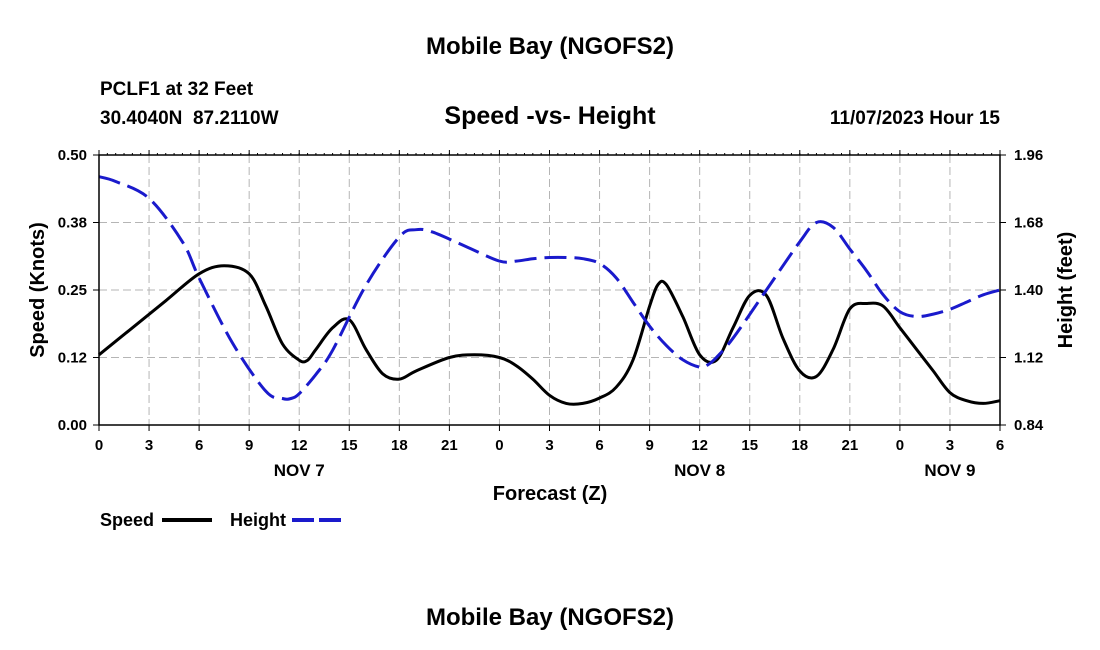  What do you see at coordinates (258, 520) in the screenshot?
I see `legend-height-label: Height` at bounding box center [258, 520].